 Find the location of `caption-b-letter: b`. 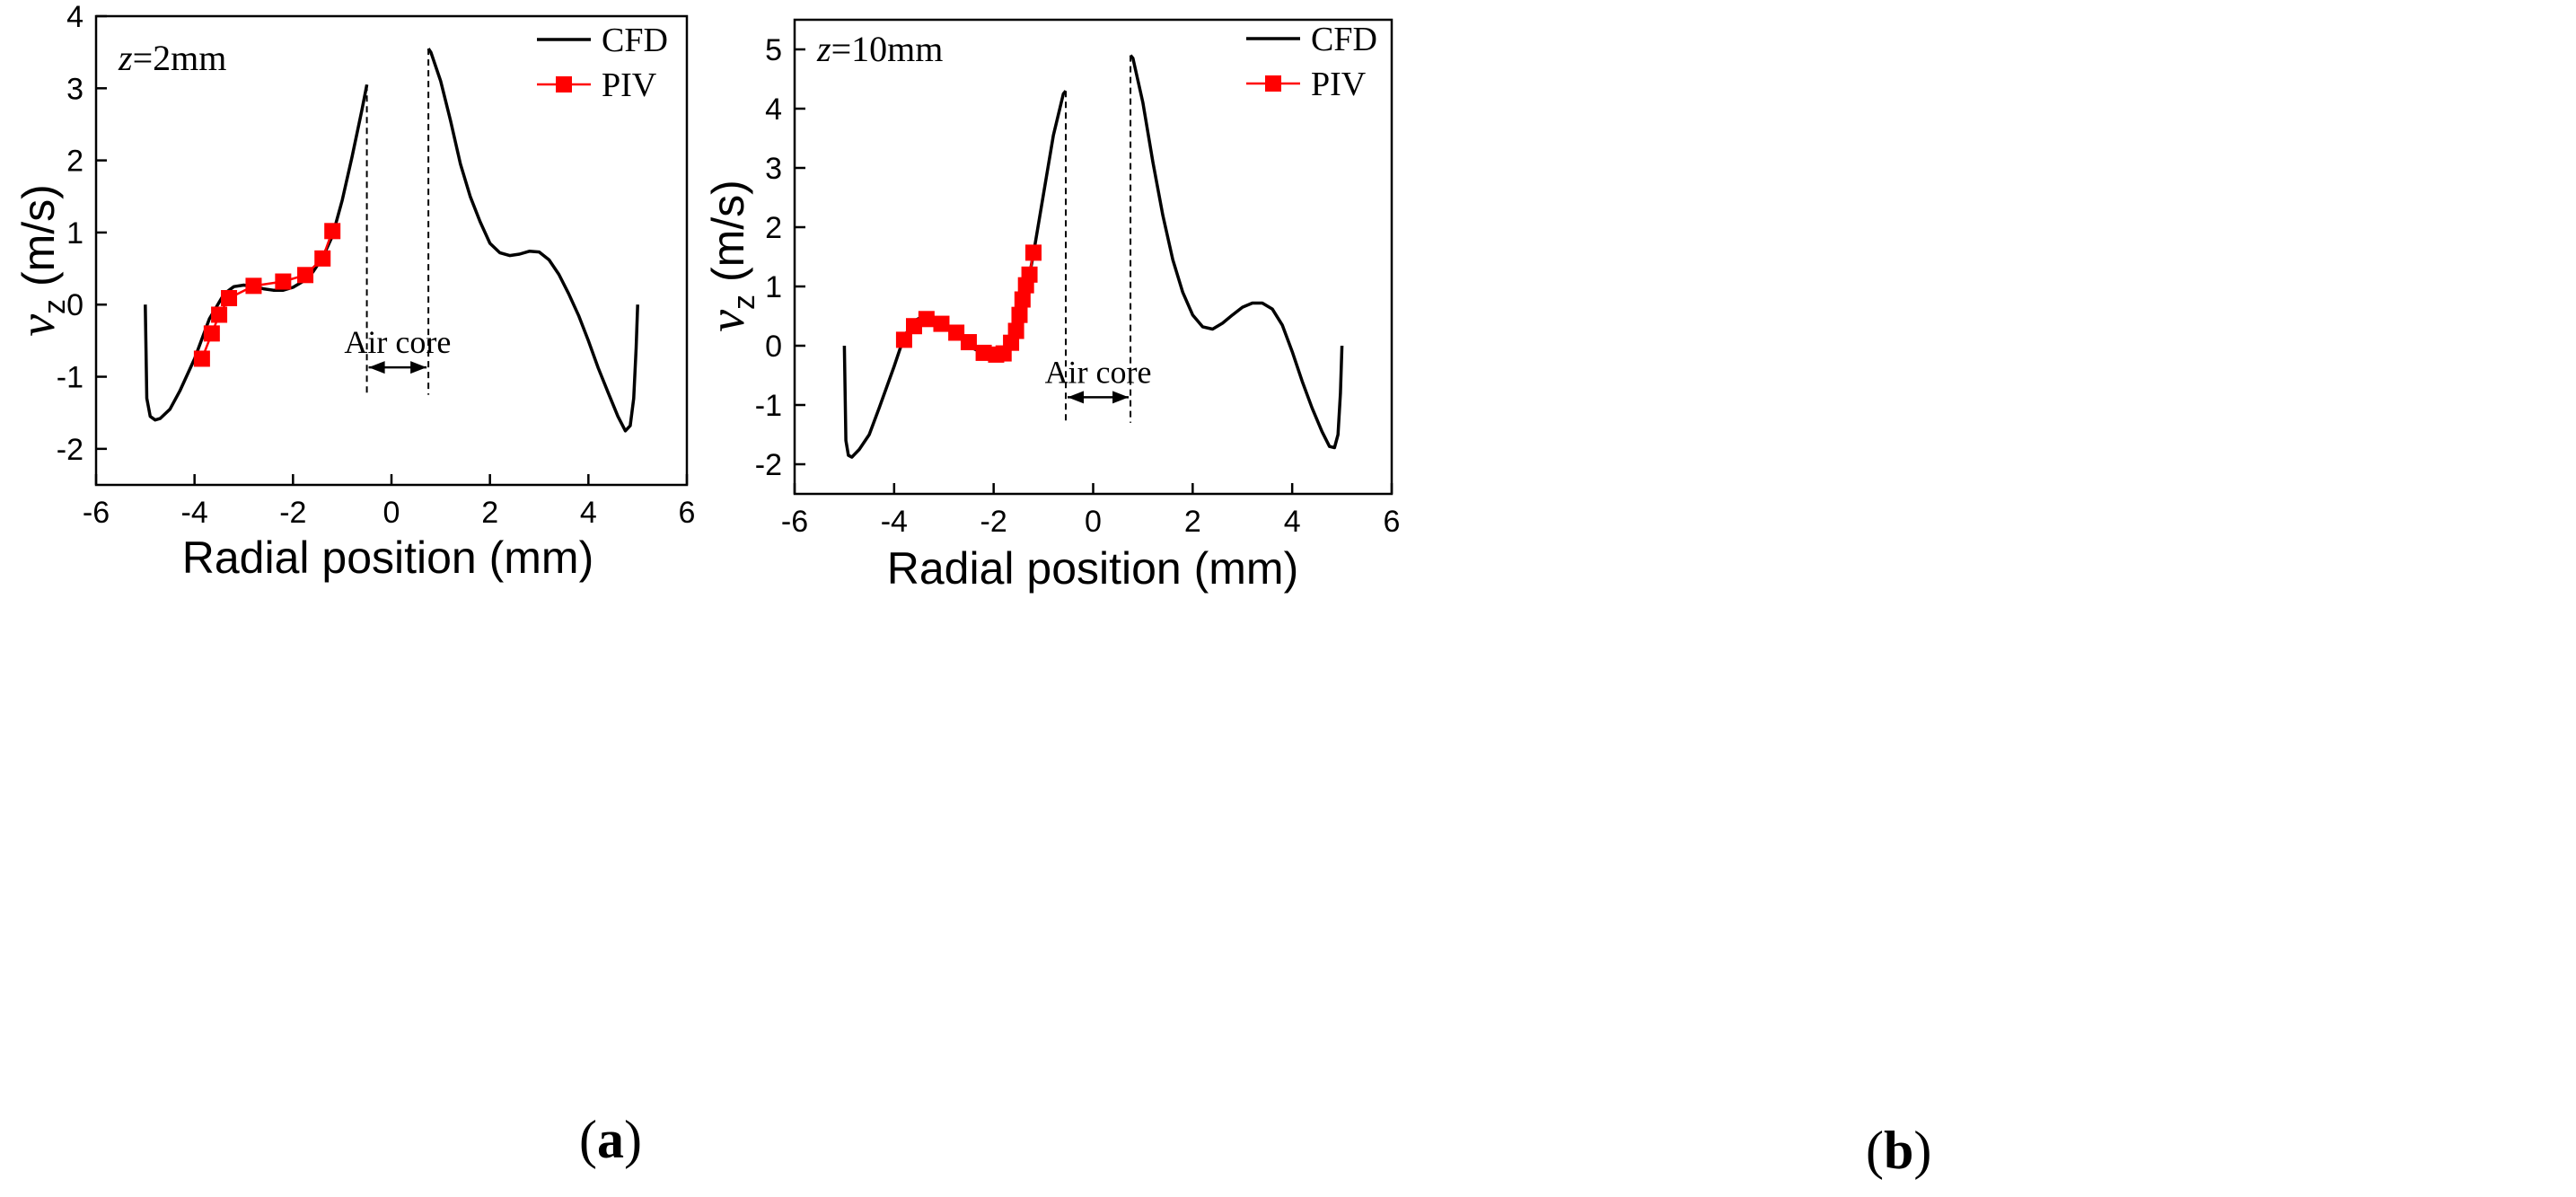

caption-b-letter: b is located at coordinates (1899, 1150).